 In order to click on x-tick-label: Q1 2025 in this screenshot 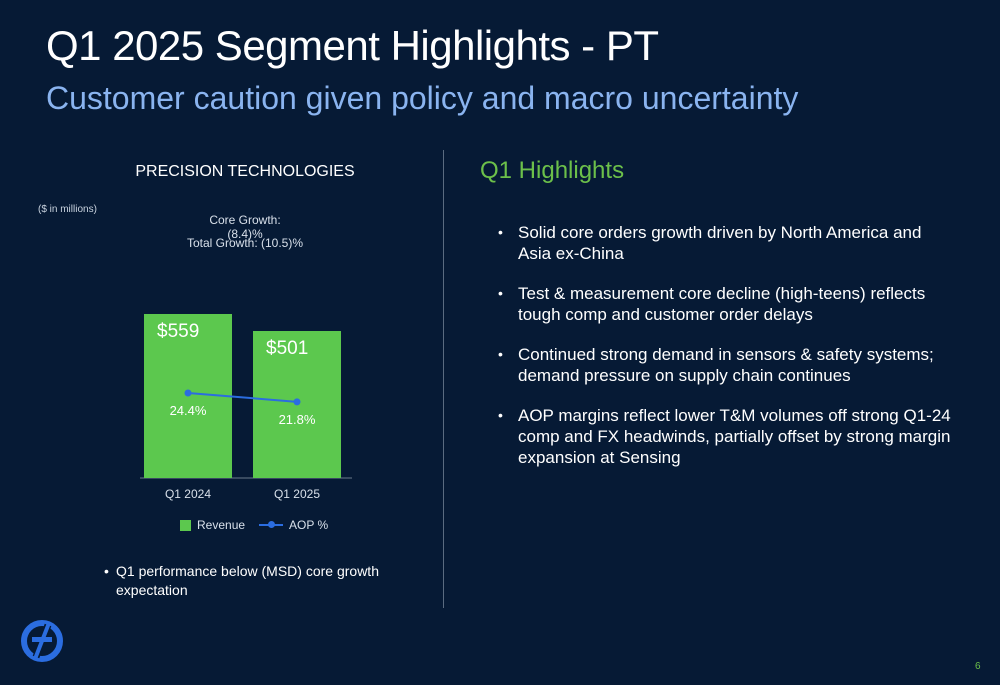, I will do `click(297, 494)`.